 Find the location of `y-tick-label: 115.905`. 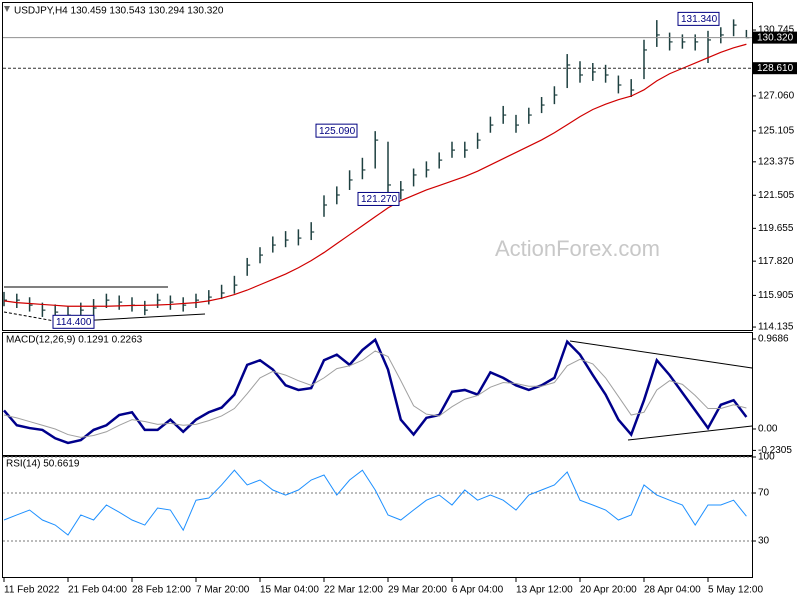

y-tick-label: 115.905 is located at coordinates (776, 295).